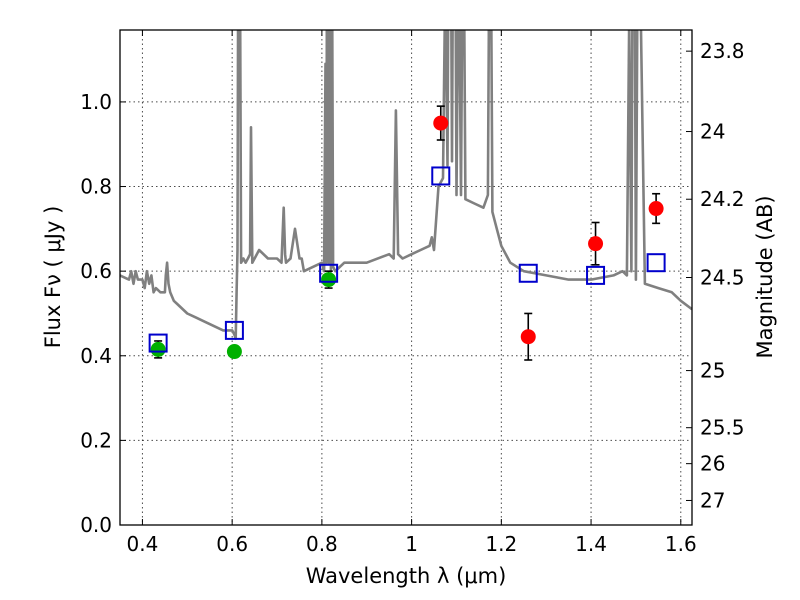  What do you see at coordinates (722, 428) in the screenshot?
I see `y2-tick-label: 25.5` at bounding box center [722, 428].